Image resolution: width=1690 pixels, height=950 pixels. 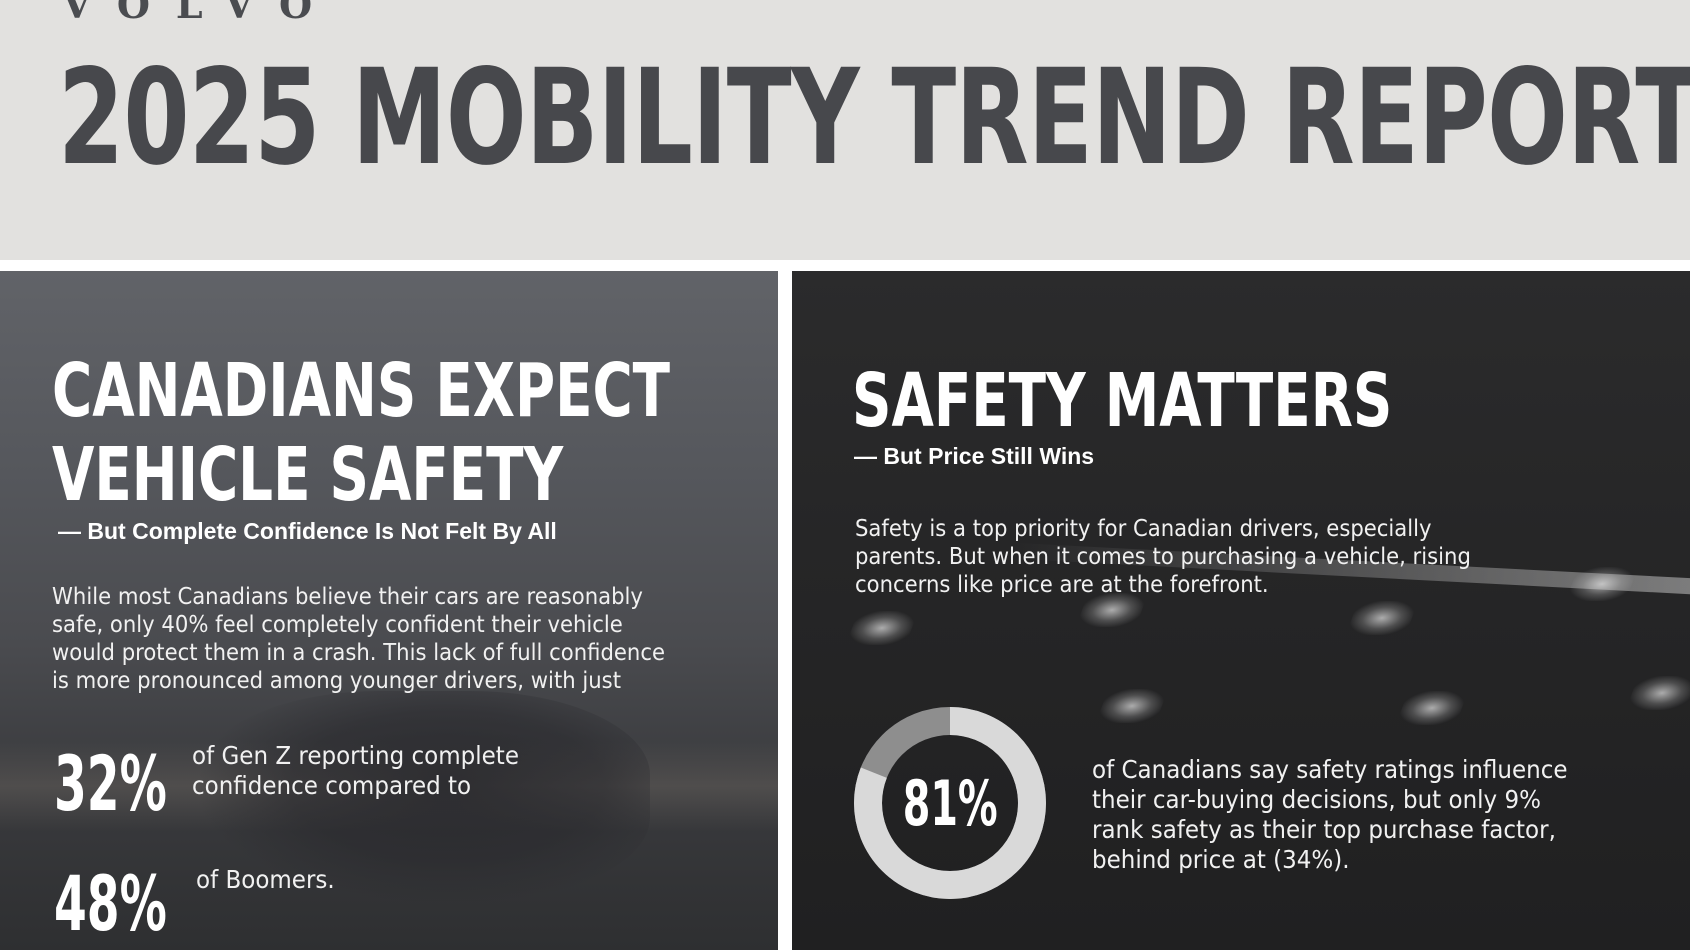 I want to click on gen-z-stat-value: 32%, so click(x=110, y=783).